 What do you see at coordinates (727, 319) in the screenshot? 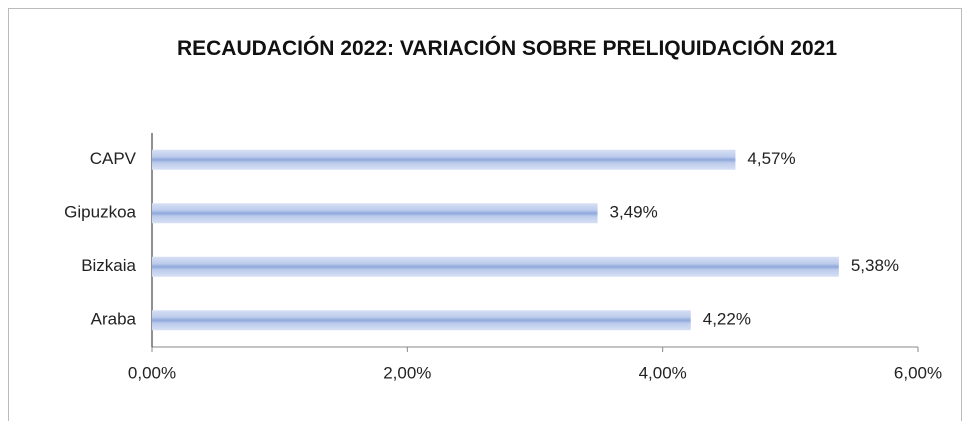
I see `data-label: 4,22%` at bounding box center [727, 319].